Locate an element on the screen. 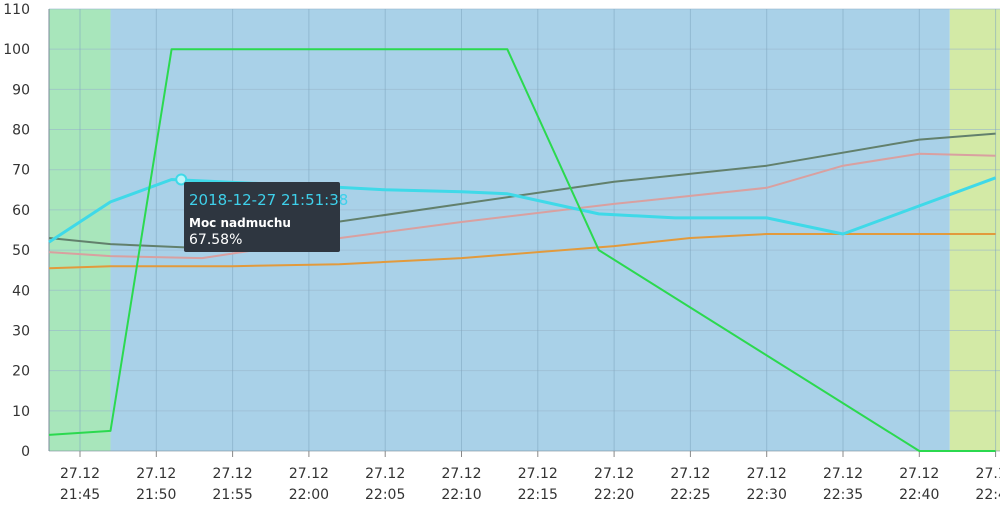 The height and width of the screenshot is (506, 1000). y-tick-label: 40 is located at coordinates (21, 291).